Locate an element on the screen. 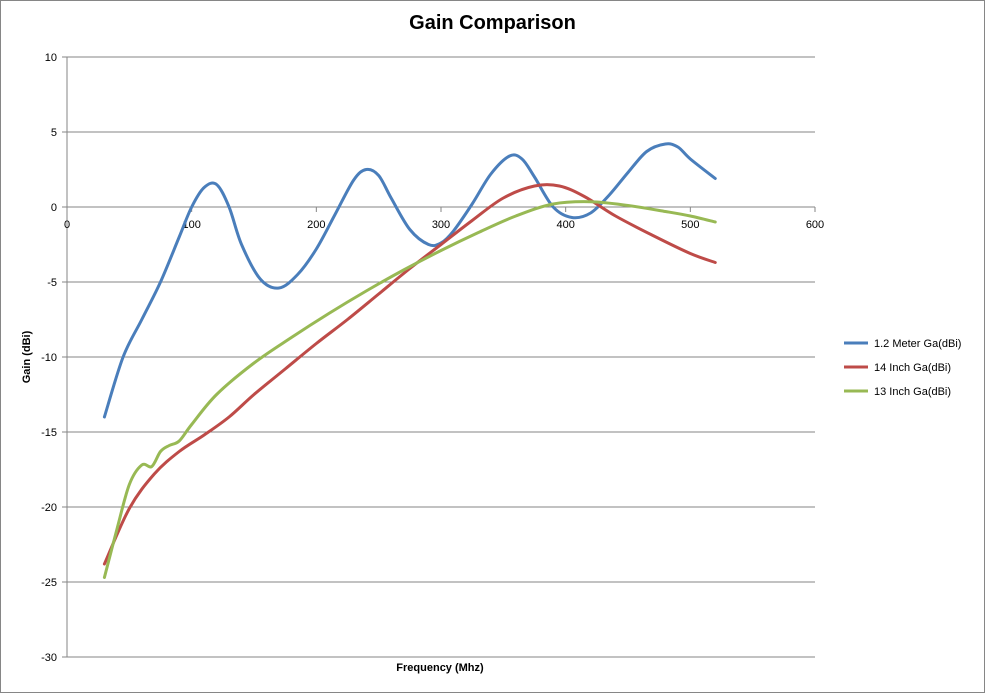 This screenshot has width=985, height=693. y-tick-label: -20 is located at coordinates (49, 508).